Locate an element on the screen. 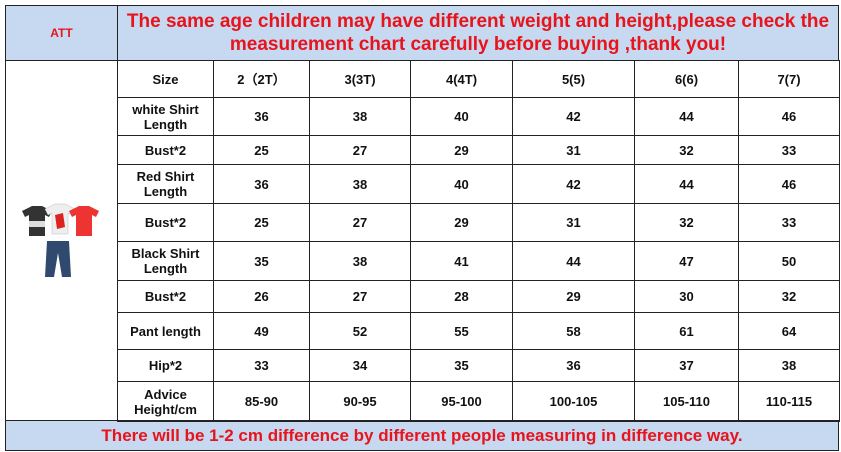 The width and height of the screenshot is (841, 452). measurement: 28 is located at coordinates (461, 296).